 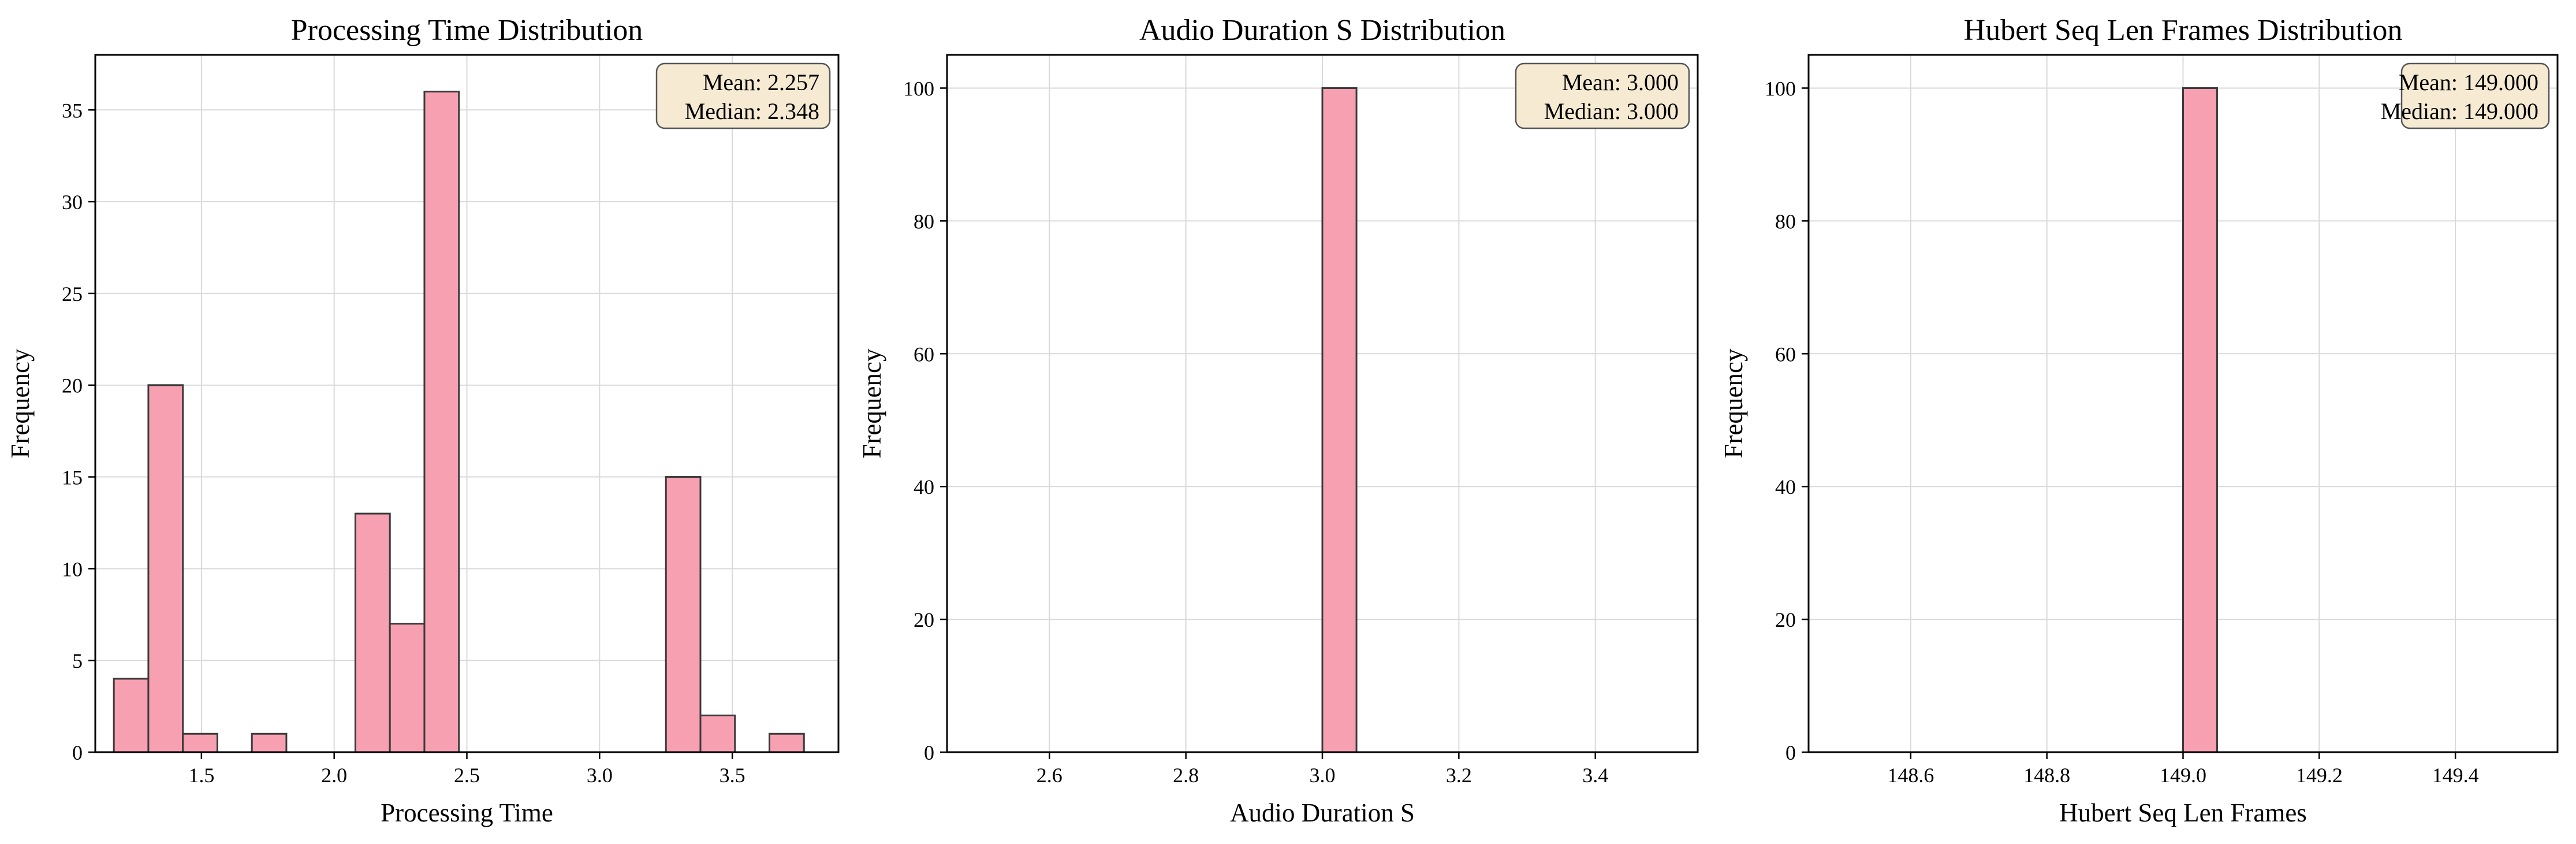 What do you see at coordinates (72, 294) in the screenshot?
I see `y-tick-label: 25` at bounding box center [72, 294].